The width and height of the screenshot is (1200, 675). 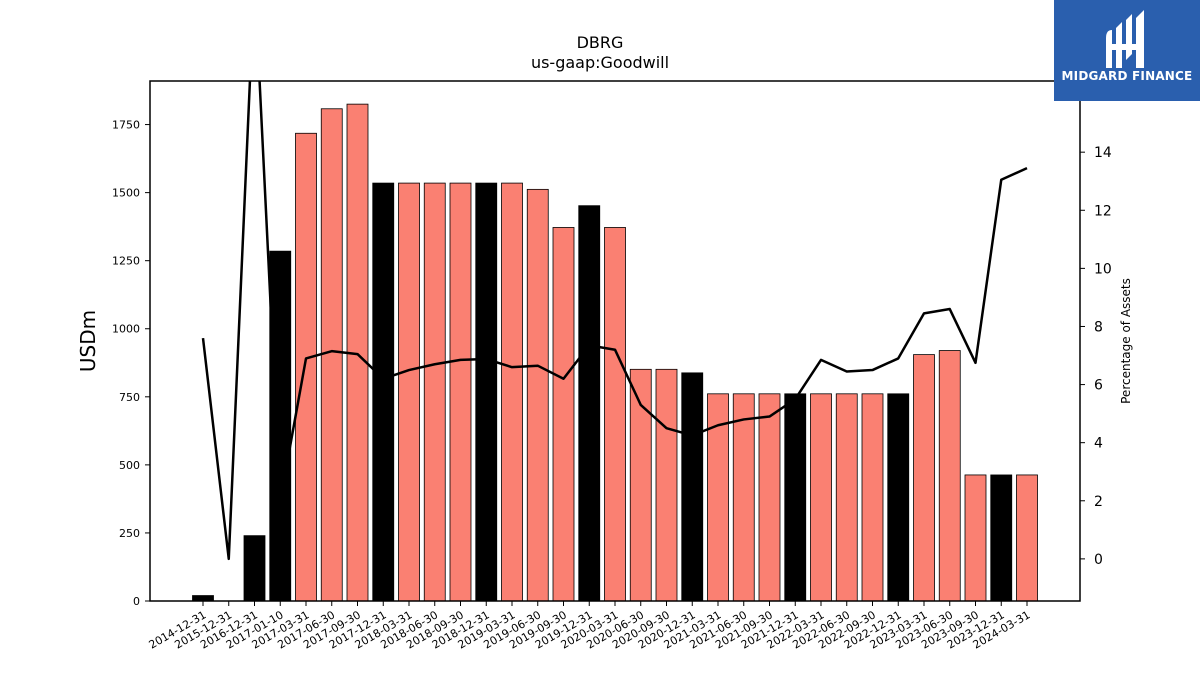 What do you see at coordinates (1103, 269) in the screenshot?
I see `y2-tick-label: 10` at bounding box center [1103, 269].